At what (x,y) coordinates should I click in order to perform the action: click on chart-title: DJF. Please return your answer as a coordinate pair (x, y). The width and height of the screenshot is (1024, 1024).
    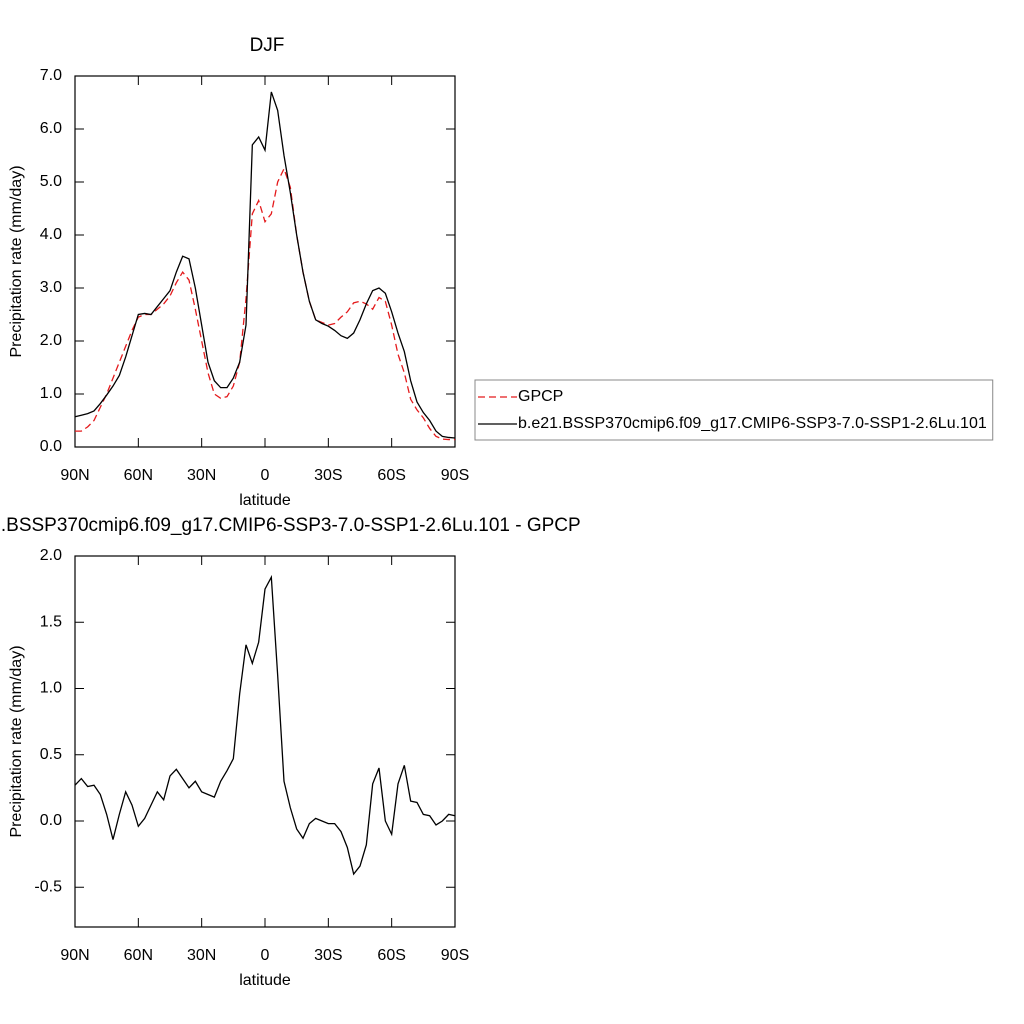
    Looking at the image, I should click on (267, 45).